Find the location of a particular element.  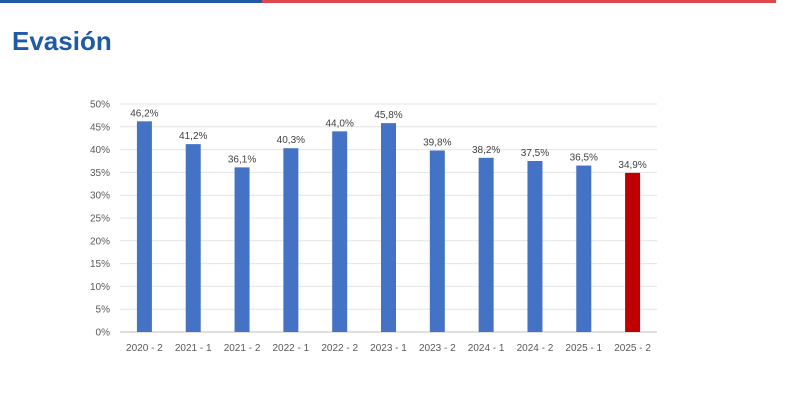

y-tick-label: 45% is located at coordinates (100, 127).